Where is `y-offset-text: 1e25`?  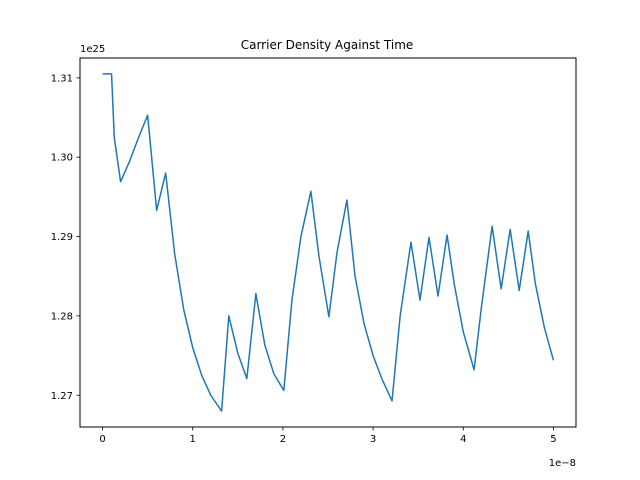 y-offset-text: 1e25 is located at coordinates (92, 49).